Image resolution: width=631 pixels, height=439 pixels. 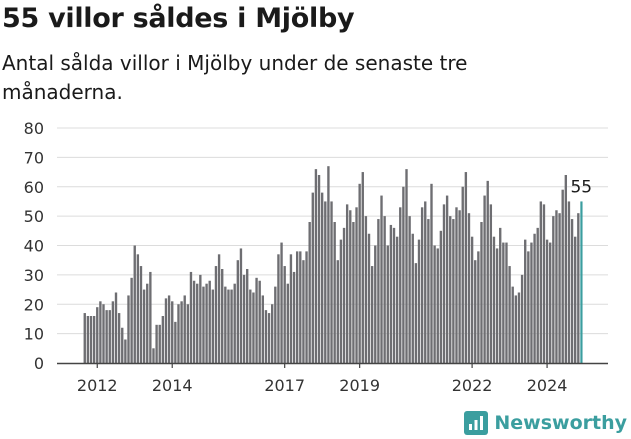 What do you see at coordinates (547, 385) in the screenshot?
I see `x-tick-label: 2024` at bounding box center [547, 385].